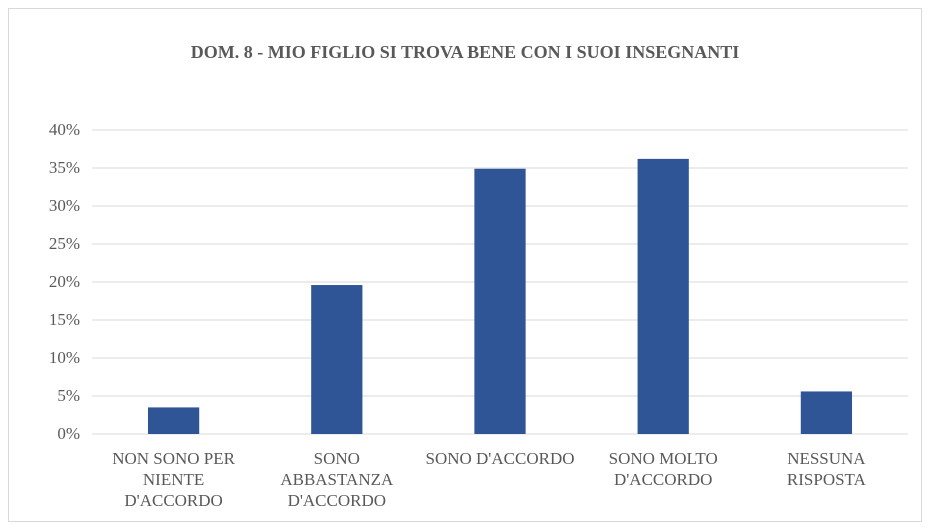 The width and height of the screenshot is (930, 529). What do you see at coordinates (64, 129) in the screenshot?
I see `y-tick-label: 40%` at bounding box center [64, 129].